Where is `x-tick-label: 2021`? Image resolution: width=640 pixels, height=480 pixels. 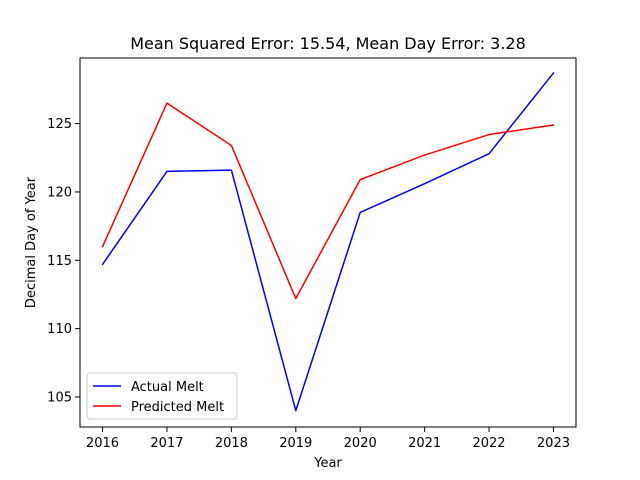 x-tick-label: 2021 is located at coordinates (424, 443).